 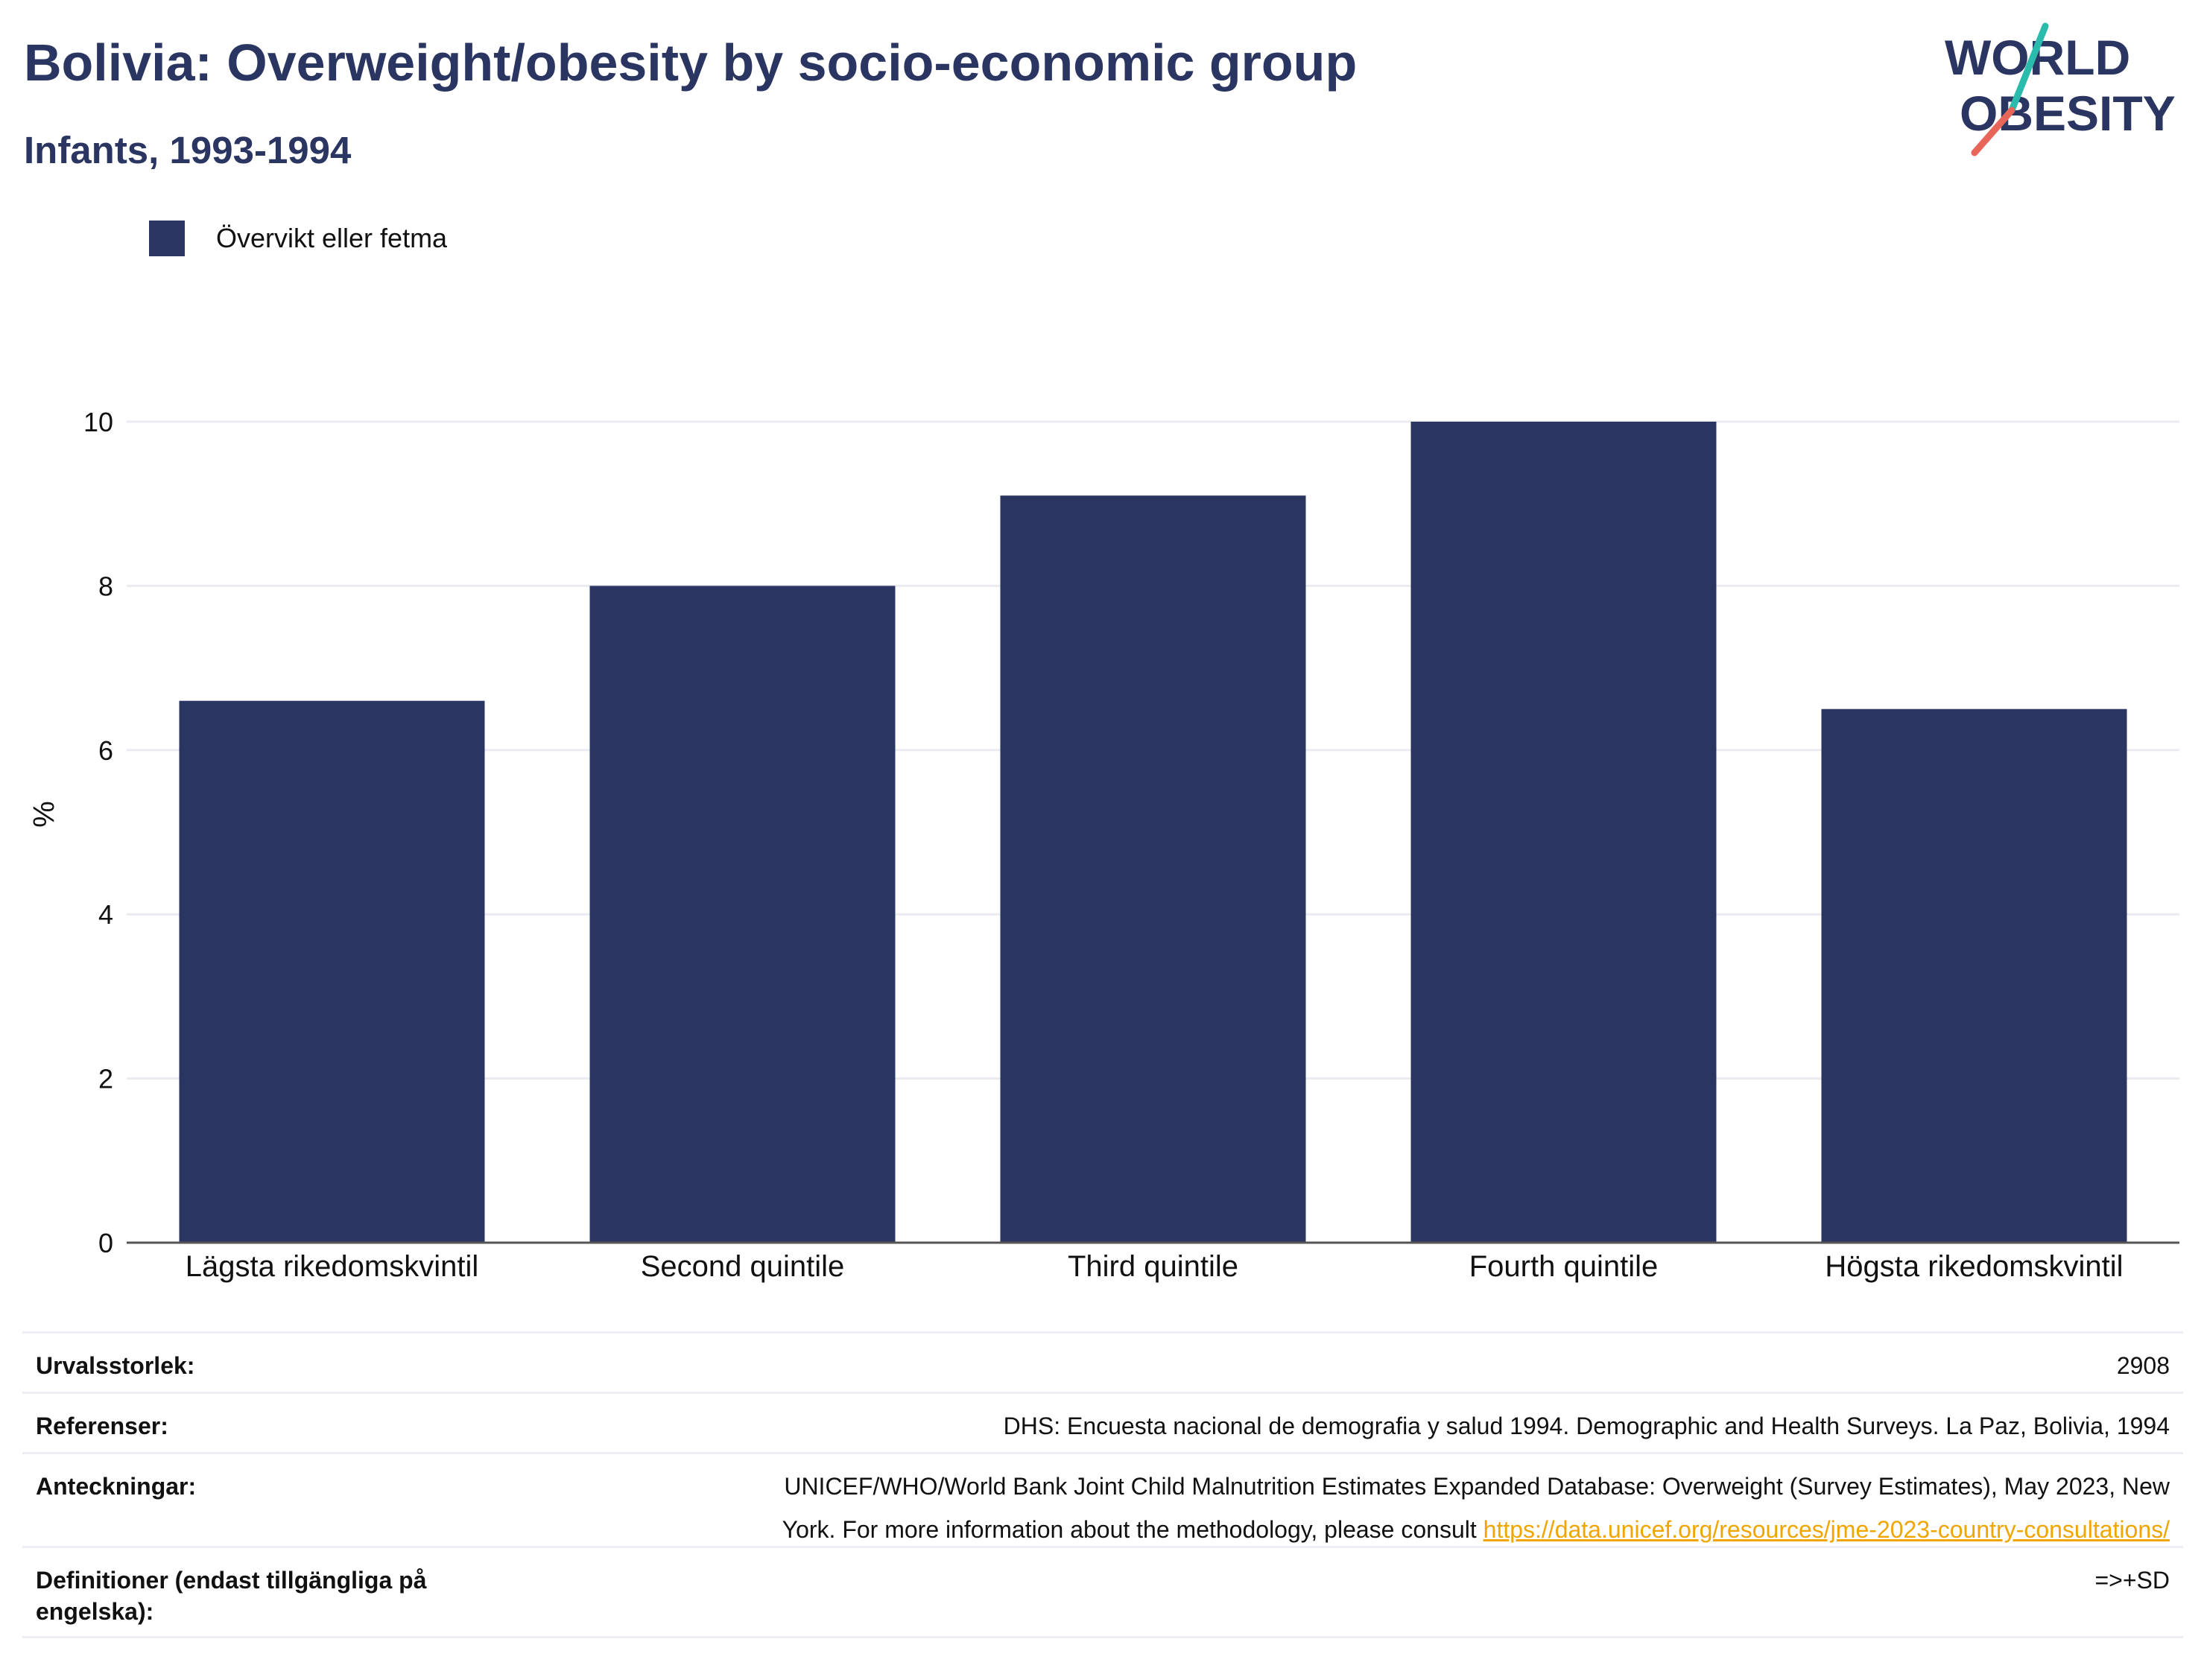 I want to click on definitions-value: =>+SD, so click(x=2132, y=1580).